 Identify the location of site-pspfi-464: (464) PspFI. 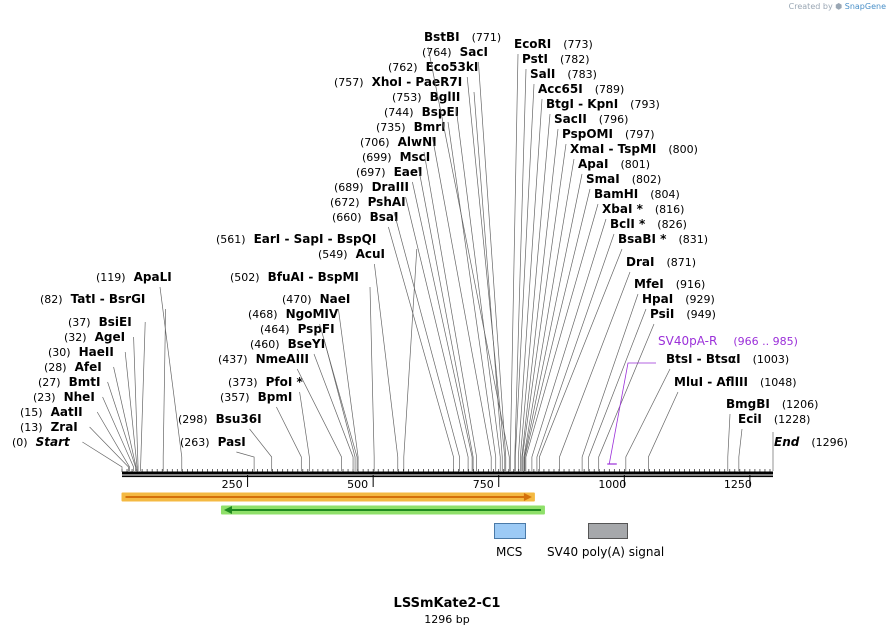
(308, 396).